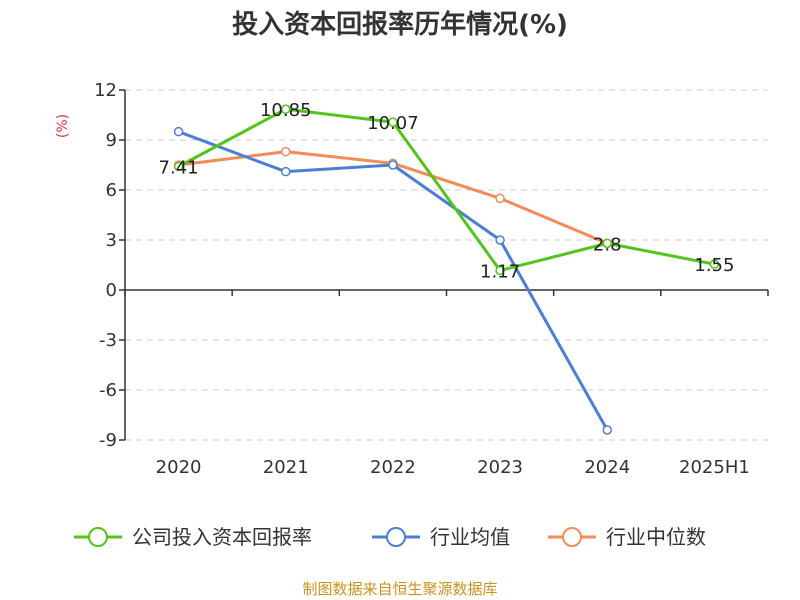 This screenshot has width=800, height=600. I want to click on source-note: 制图数据来自恒生聚源数据库, so click(399, 589).